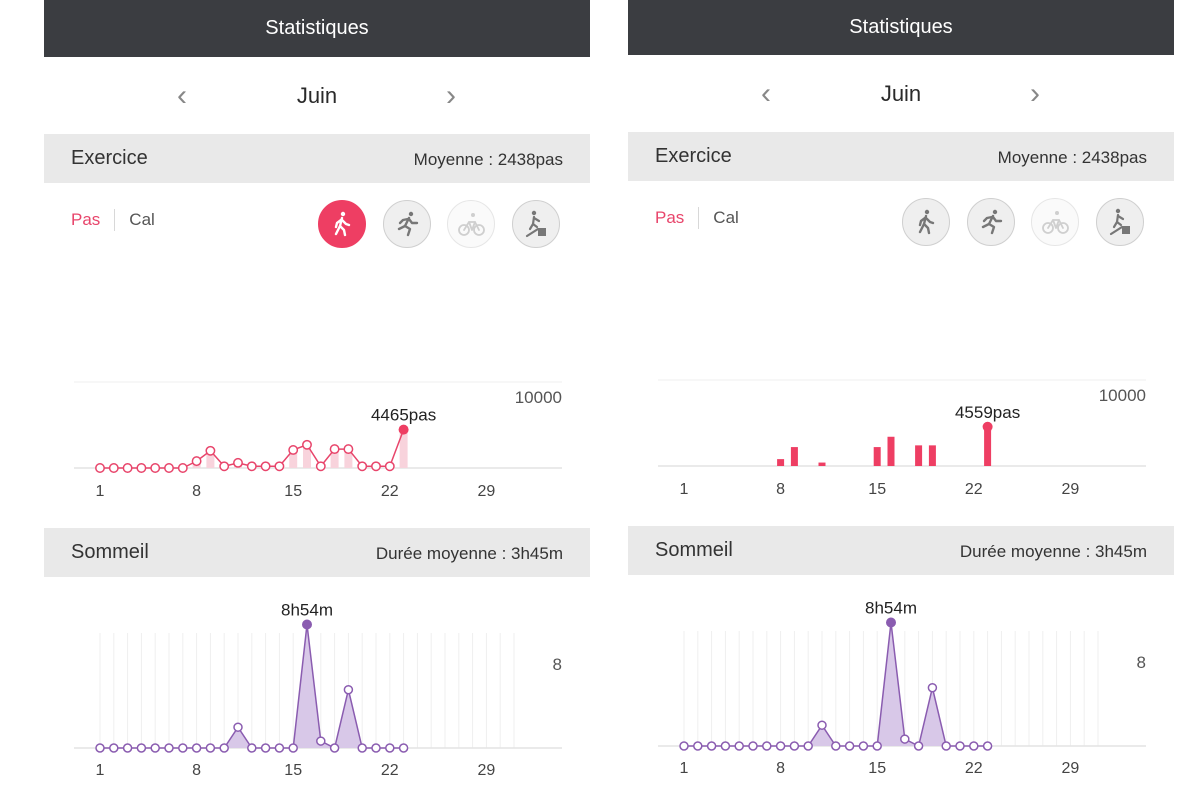 The width and height of the screenshot is (1200, 800). Describe the element at coordinates (1122, 395) in the screenshot. I see `y-max-label: 10000` at that location.